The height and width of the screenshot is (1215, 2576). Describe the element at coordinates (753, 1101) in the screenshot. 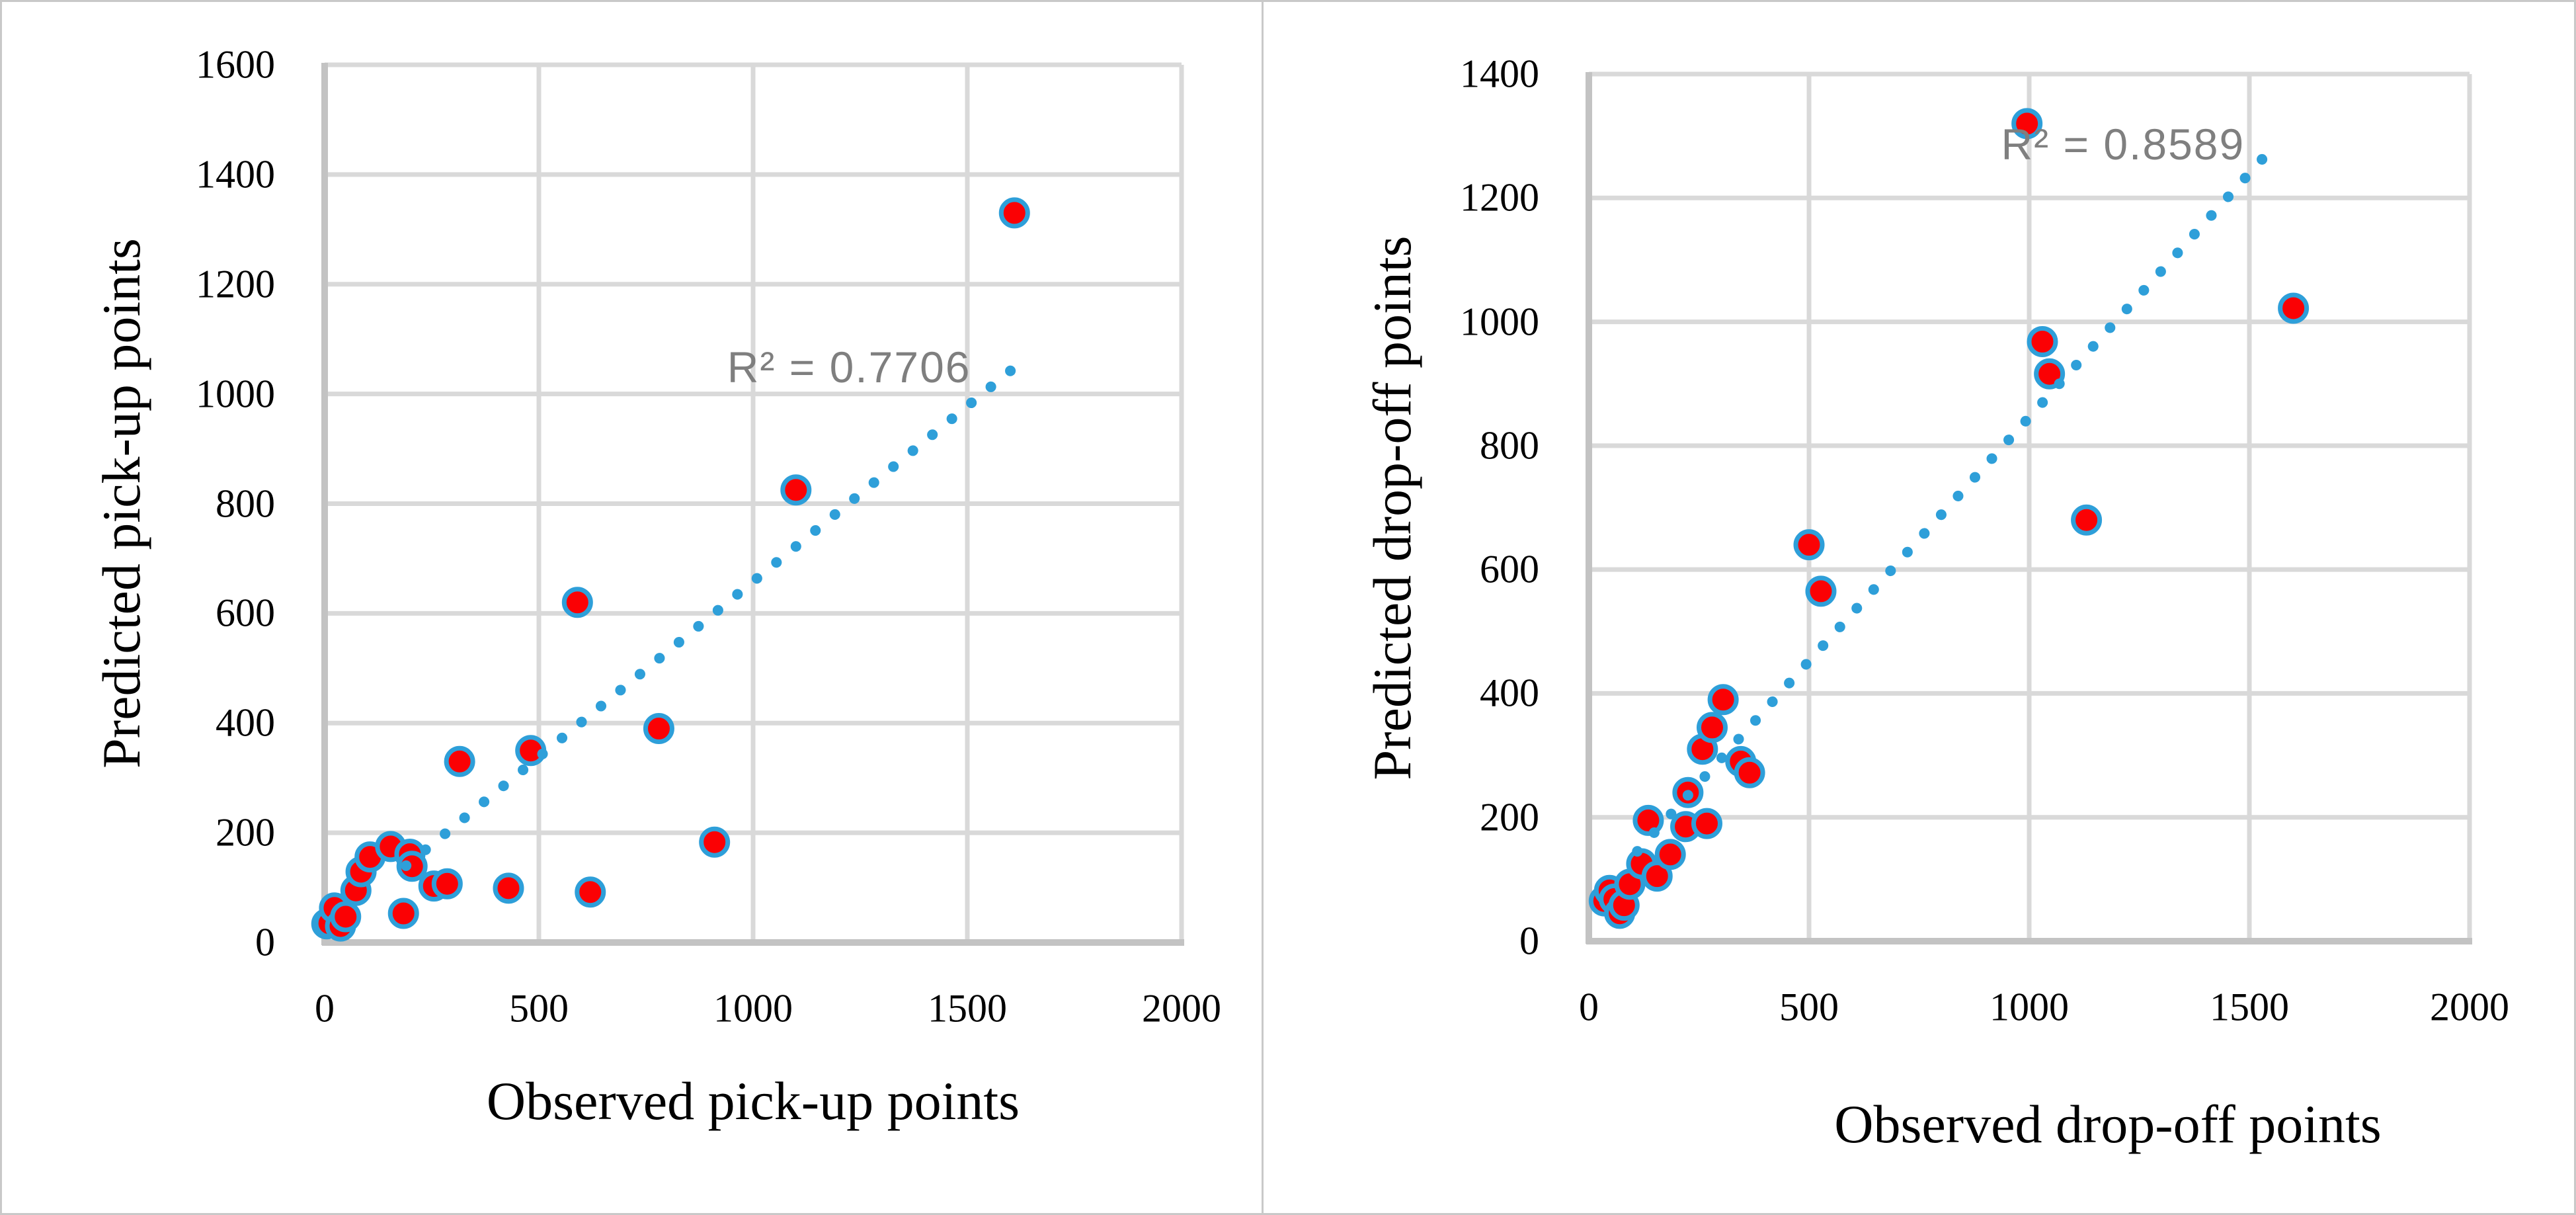

I see `left-x-axis-title: Observed pick-up points` at that location.